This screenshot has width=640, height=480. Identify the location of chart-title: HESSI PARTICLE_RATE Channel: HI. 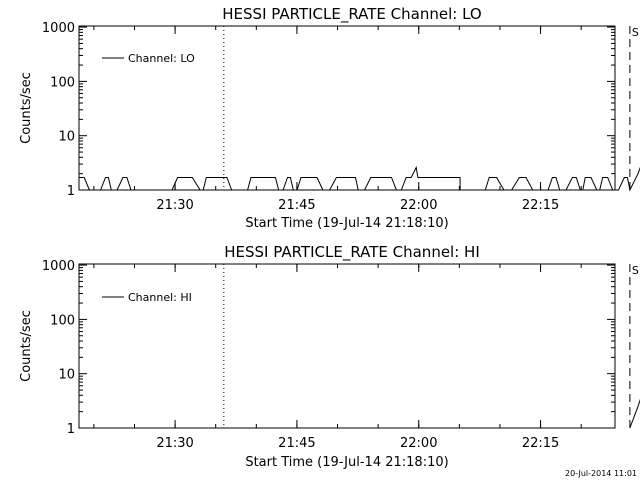
(352, 252).